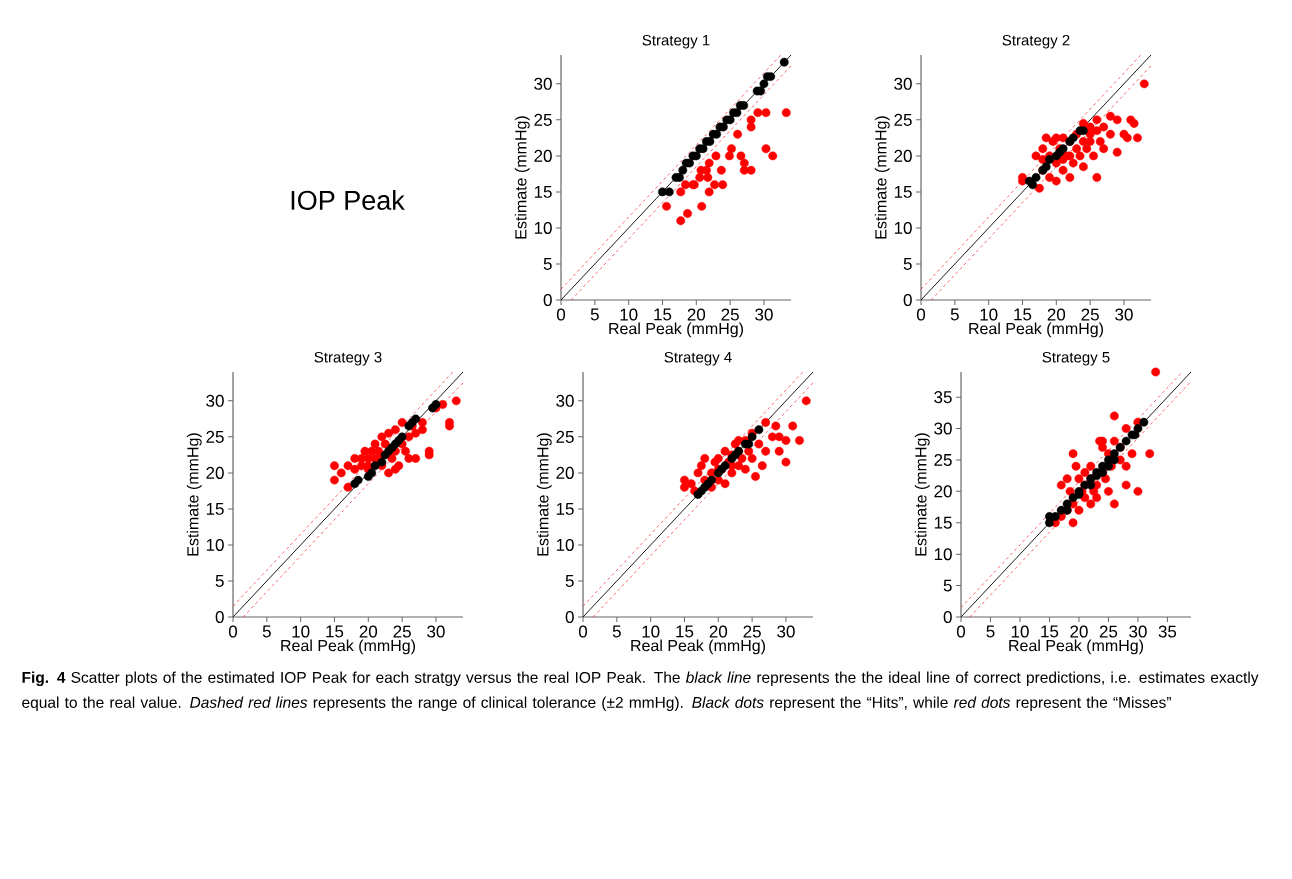 Image resolution: width=1292 pixels, height=879 pixels. What do you see at coordinates (348, 358) in the screenshot?
I see `chart-title: Strategy 3` at bounding box center [348, 358].